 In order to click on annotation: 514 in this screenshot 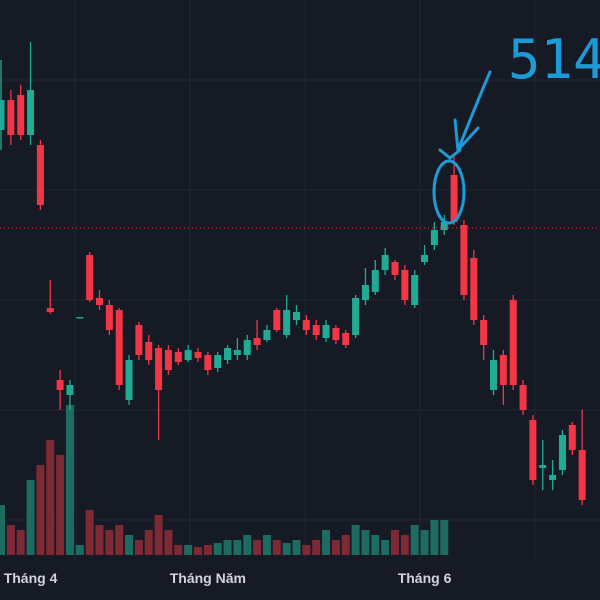, I will do `click(554, 59)`.